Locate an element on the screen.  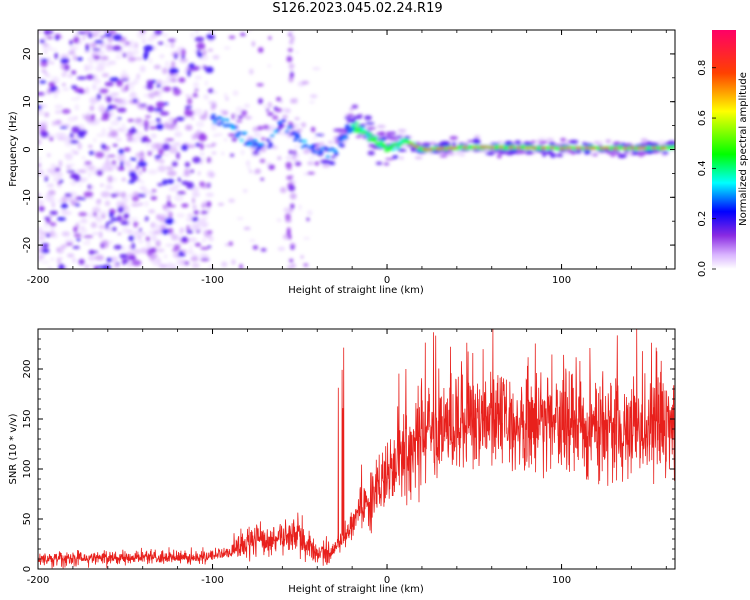
colorbar-tick-label: 0.2 is located at coordinates (702, 219).